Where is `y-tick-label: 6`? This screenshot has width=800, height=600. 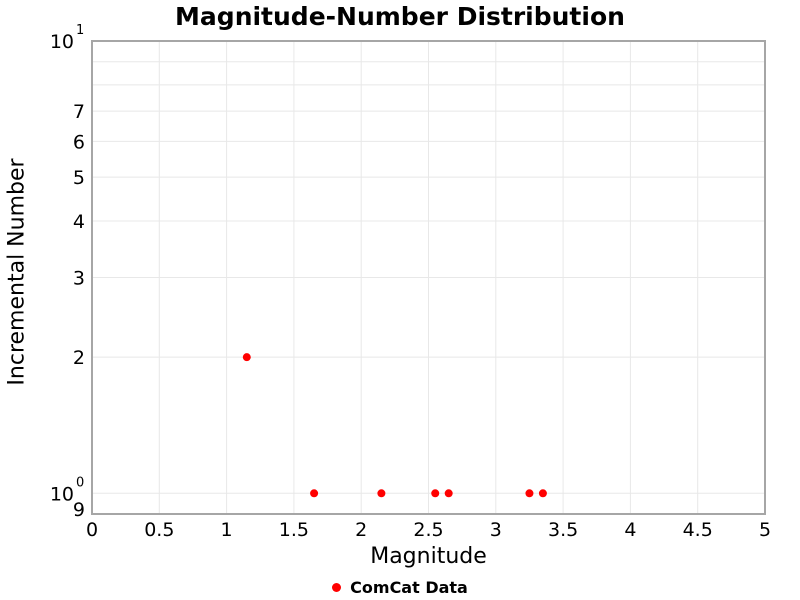
y-tick-label: 6 is located at coordinates (79, 142).